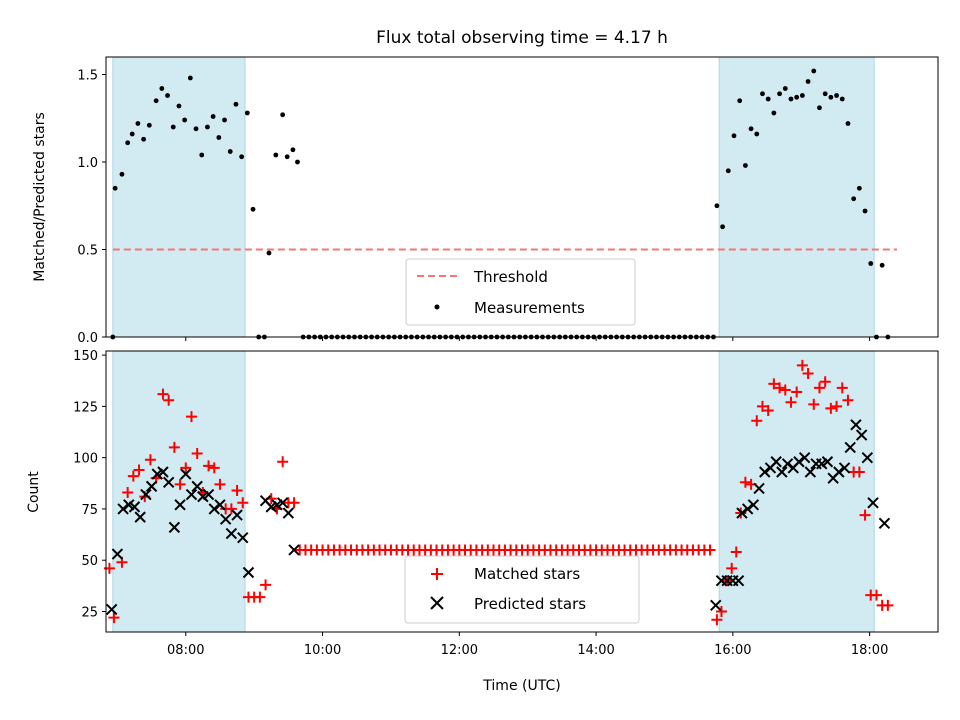 This screenshot has height=720, width=960. Describe the element at coordinates (89, 561) in the screenshot. I see `y-tick-label: 50` at that location.